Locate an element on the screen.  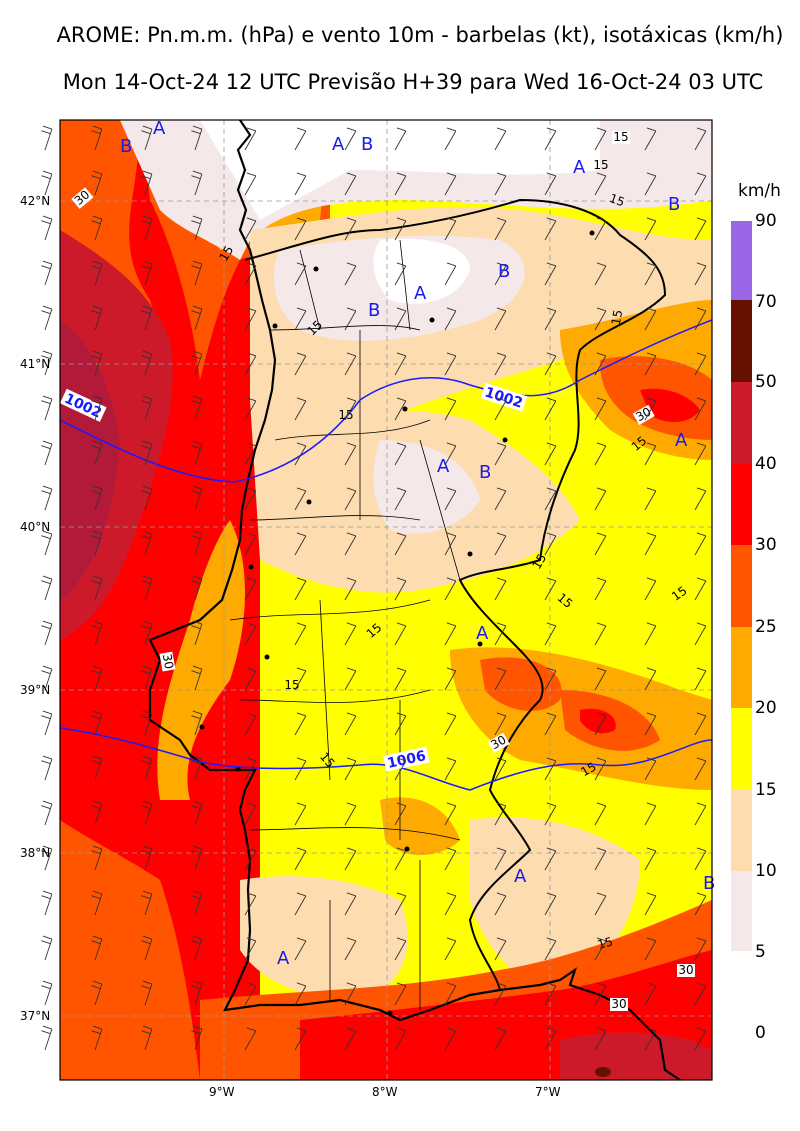
colorbar-level: 25 is located at coordinates (766, 627).